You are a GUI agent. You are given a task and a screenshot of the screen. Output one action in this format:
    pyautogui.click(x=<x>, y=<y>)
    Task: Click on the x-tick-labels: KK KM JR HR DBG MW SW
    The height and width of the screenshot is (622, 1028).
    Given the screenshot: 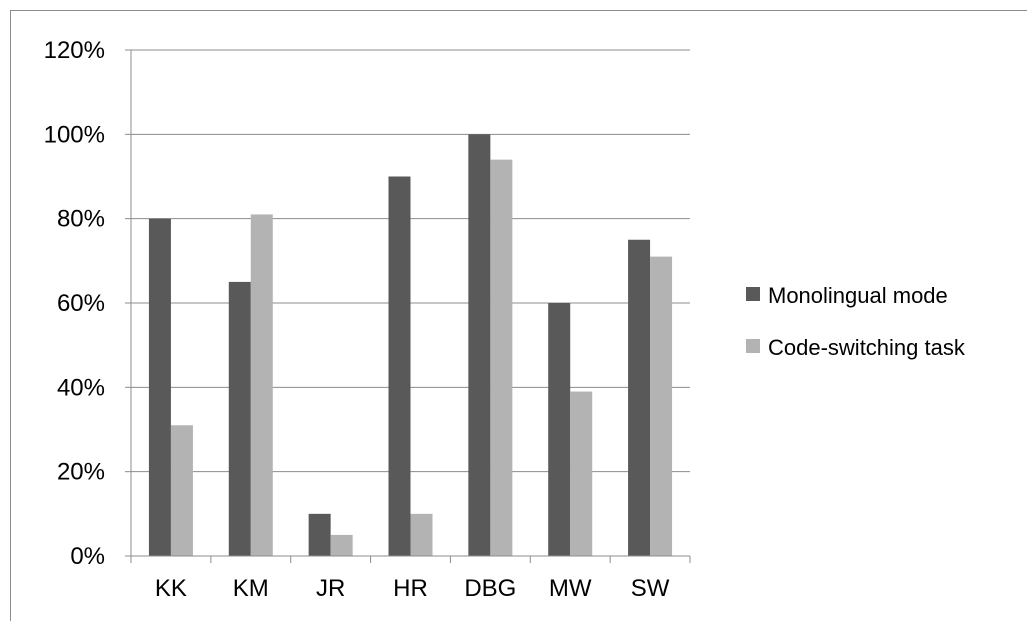 What is the action you would take?
    pyautogui.click(x=412, y=588)
    